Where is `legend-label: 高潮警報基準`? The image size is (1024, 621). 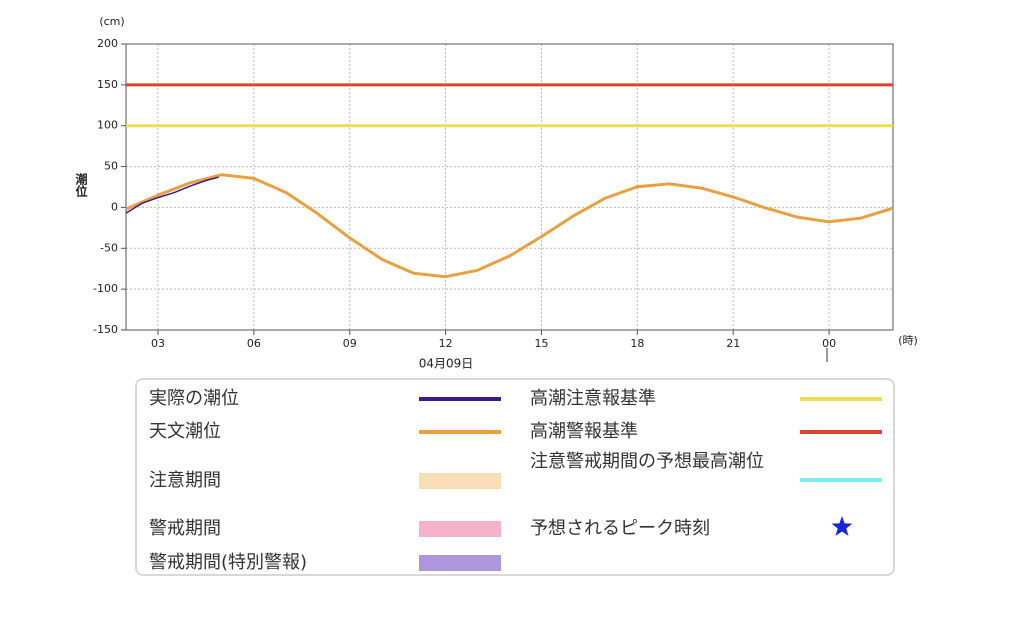 legend-label: 高潮警報基準 is located at coordinates (584, 431).